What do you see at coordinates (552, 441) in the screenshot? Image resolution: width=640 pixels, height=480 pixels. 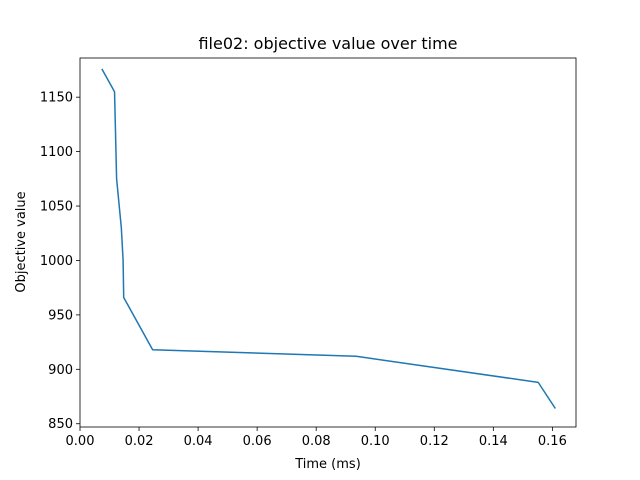 I see `x-tick-label: 0.16` at bounding box center [552, 441].